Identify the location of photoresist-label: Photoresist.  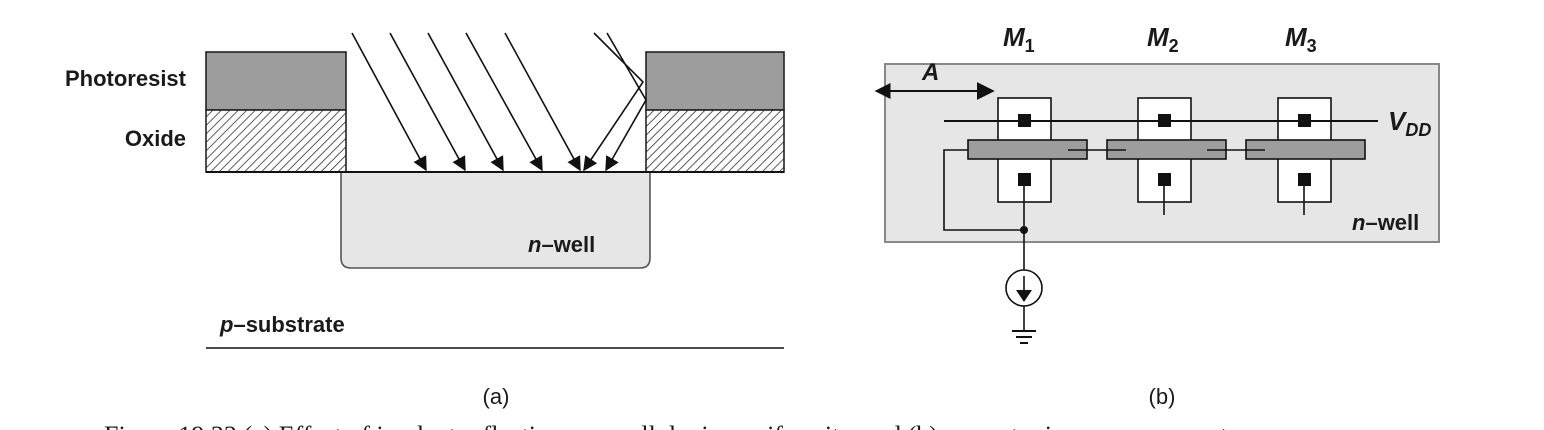
(126, 78).